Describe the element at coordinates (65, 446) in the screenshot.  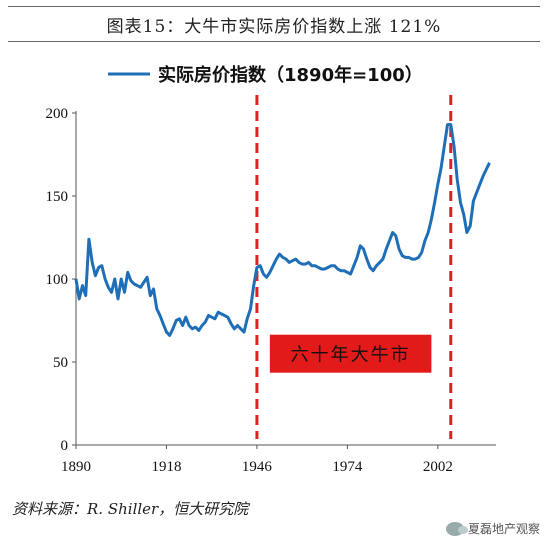
I see `y-tick-label: 0` at that location.